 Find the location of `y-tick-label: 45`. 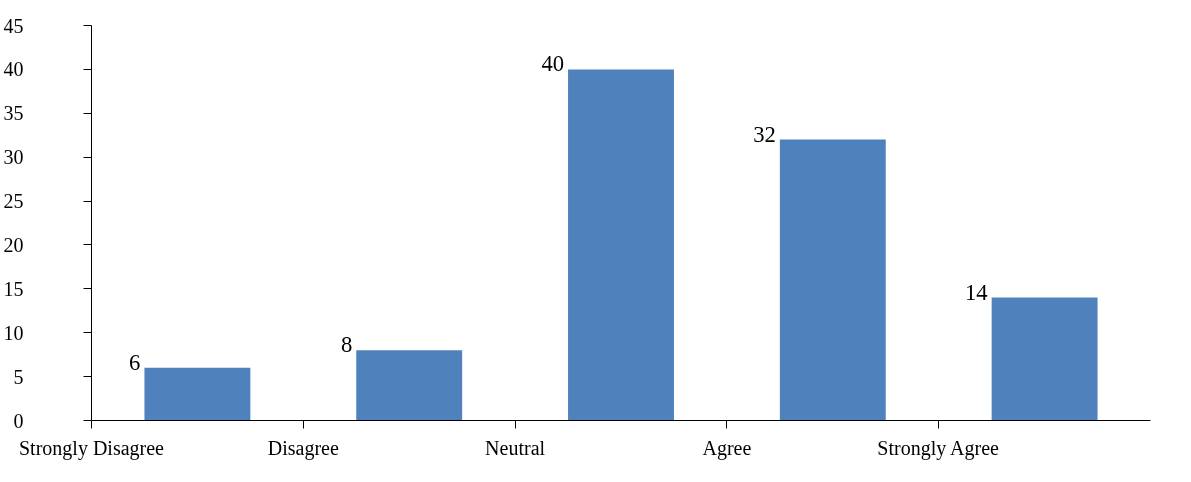

y-tick-label: 45 is located at coordinates (13, 25).